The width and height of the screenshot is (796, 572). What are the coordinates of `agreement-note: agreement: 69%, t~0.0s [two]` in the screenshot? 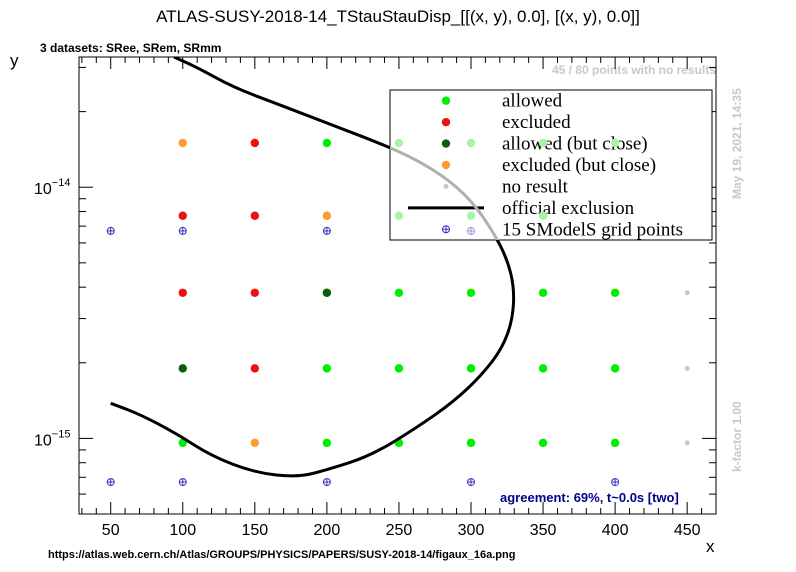 It's located at (589, 497).